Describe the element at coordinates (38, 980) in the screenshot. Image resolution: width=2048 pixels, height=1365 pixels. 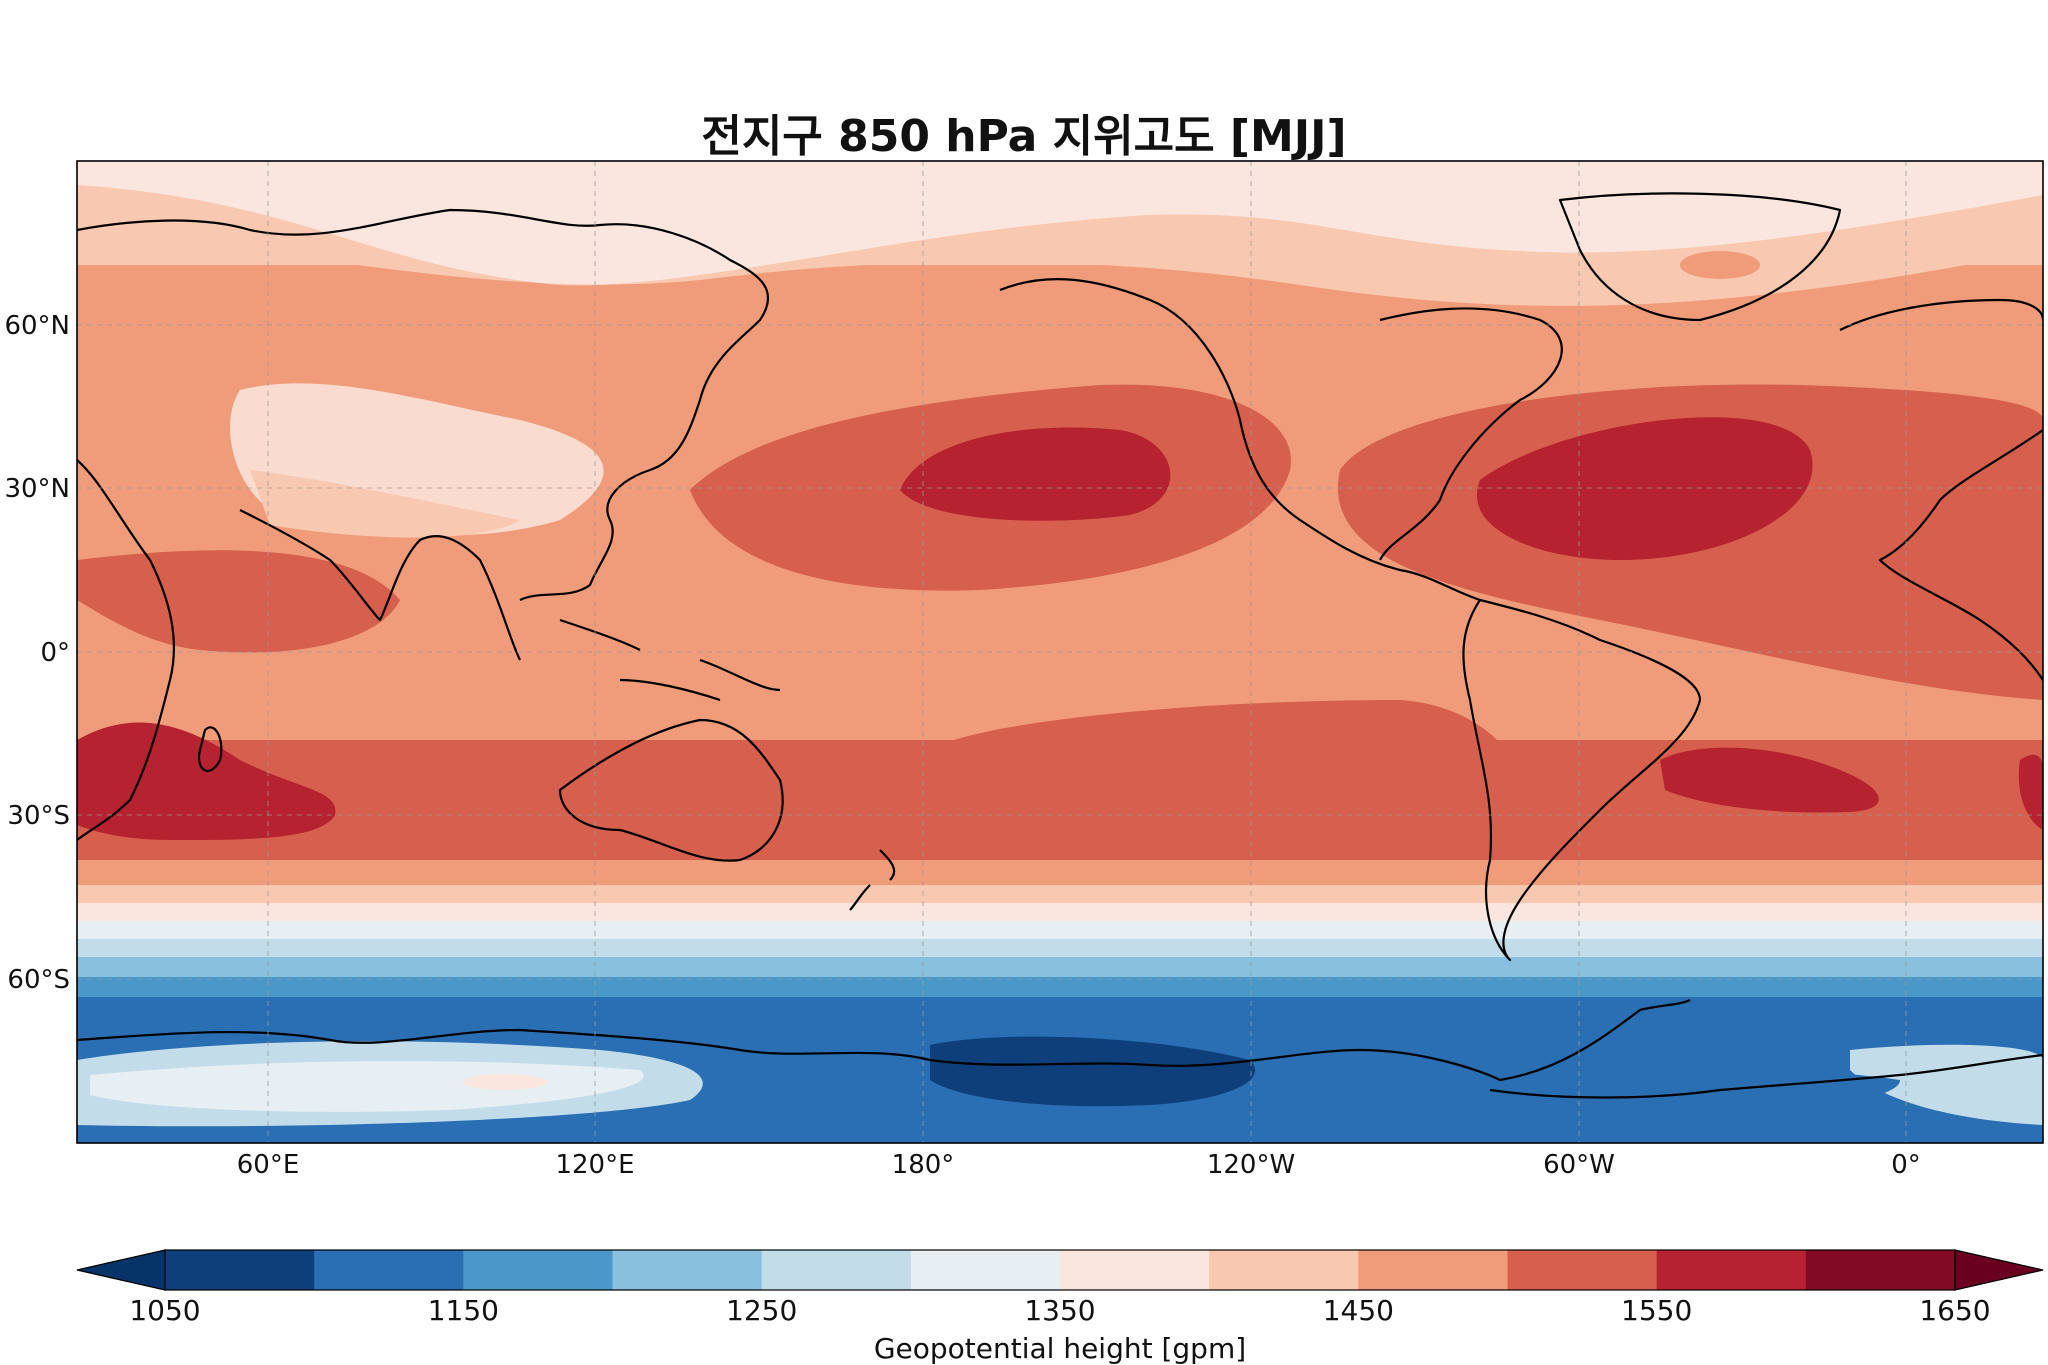
I see `lat-tick-60s: 60°S` at that location.